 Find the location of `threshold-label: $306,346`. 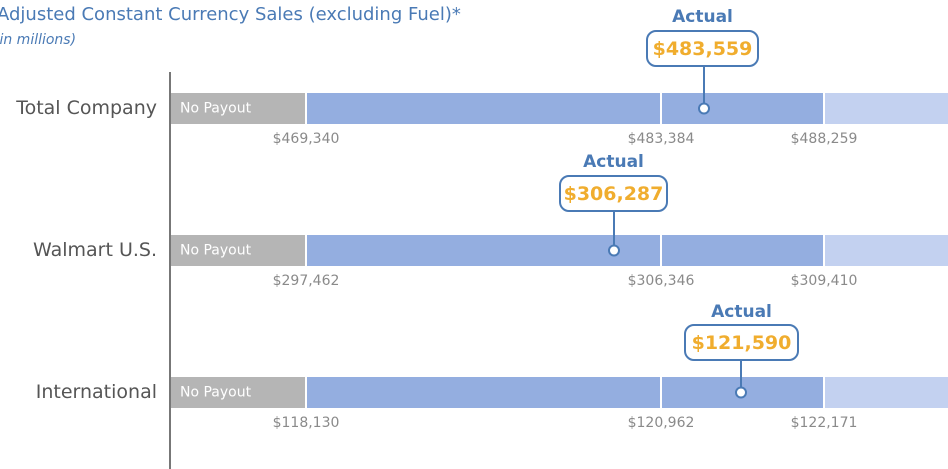

threshold-label: $306,346 is located at coordinates (661, 281).